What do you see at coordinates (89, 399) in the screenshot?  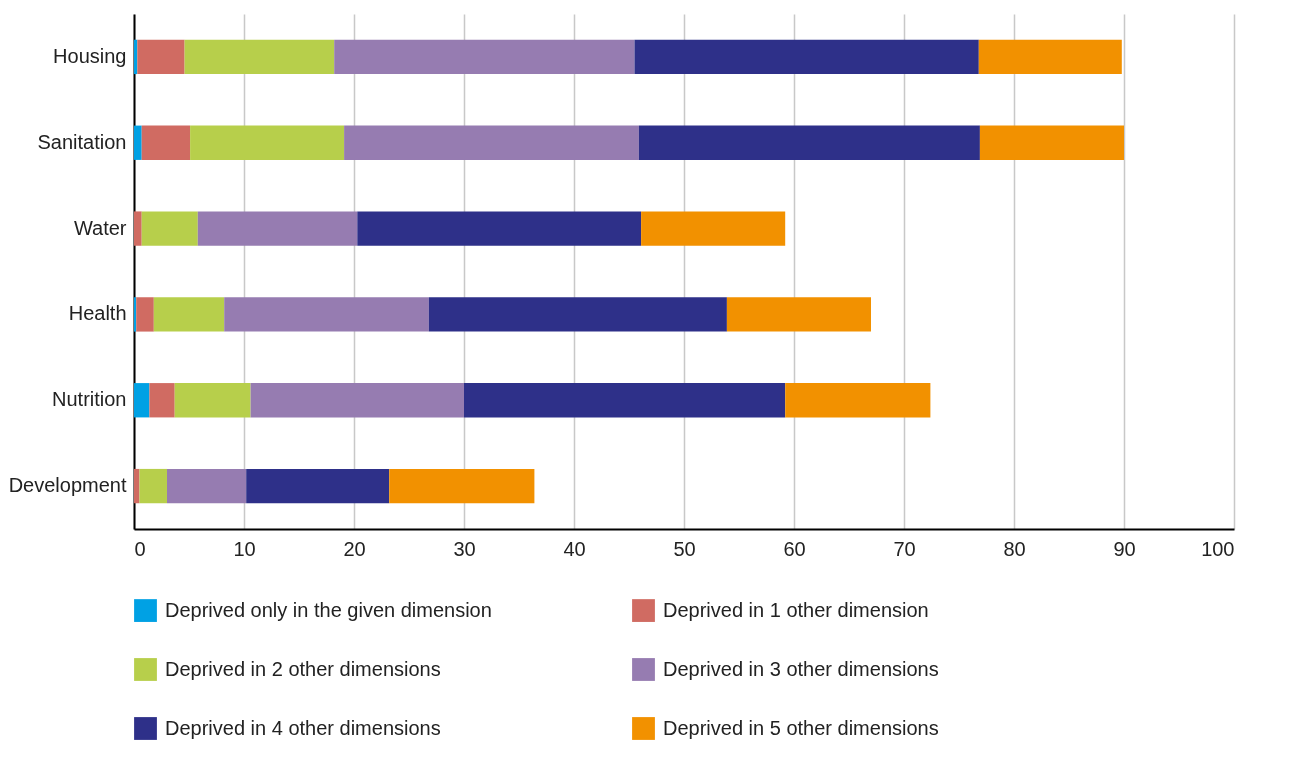 I see `y-tick-label: Nutrition` at bounding box center [89, 399].